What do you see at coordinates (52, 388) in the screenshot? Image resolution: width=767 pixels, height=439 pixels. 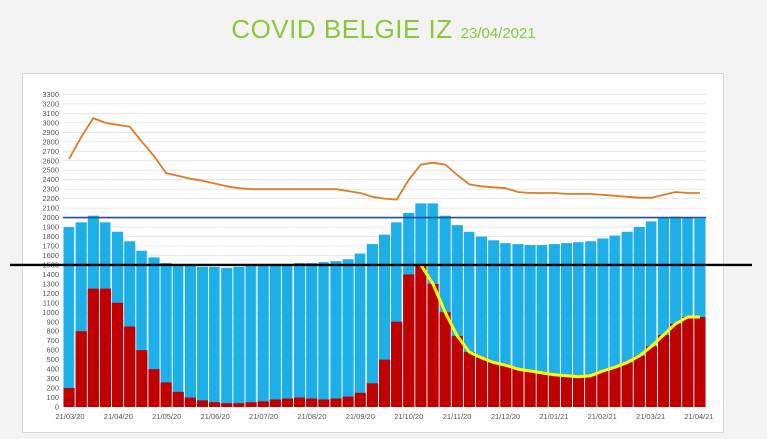 I see `y-tick-label: 200` at bounding box center [52, 388].